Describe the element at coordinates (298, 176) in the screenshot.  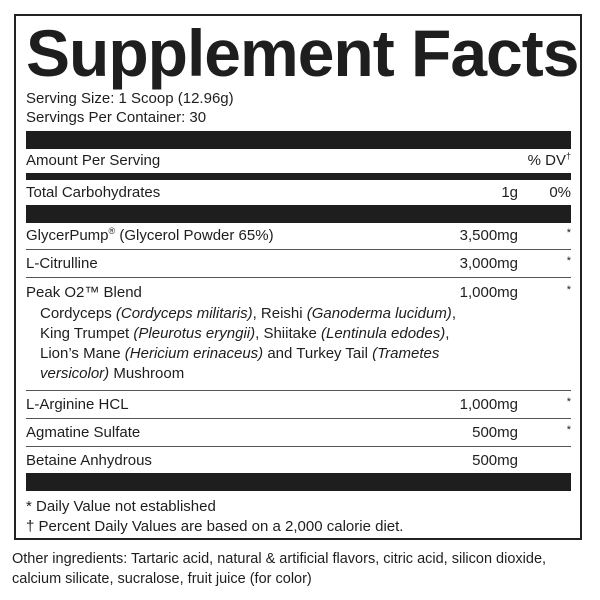
I see `medium-divider` at that location.